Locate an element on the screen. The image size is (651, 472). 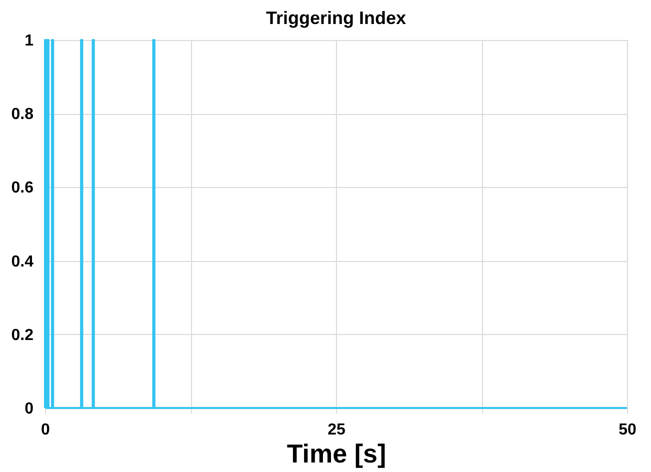
y-tick-label: 0.6 is located at coordinates (22, 188).